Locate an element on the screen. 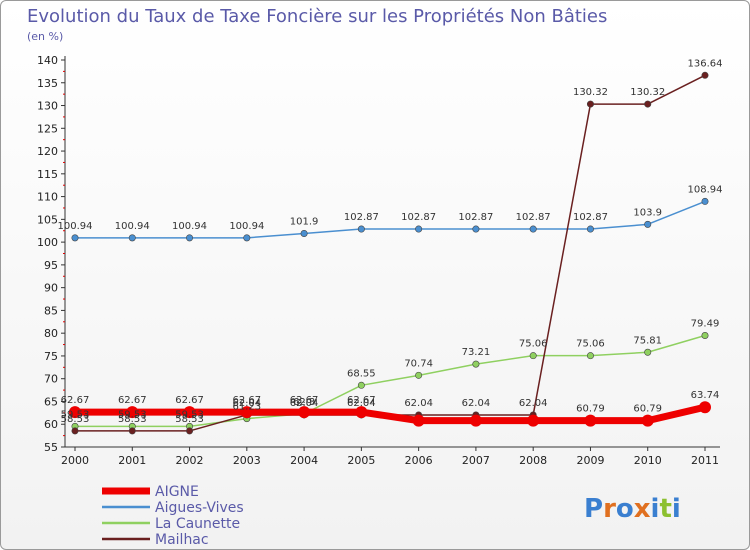  y-tick-label: 115 is located at coordinates (47, 174).